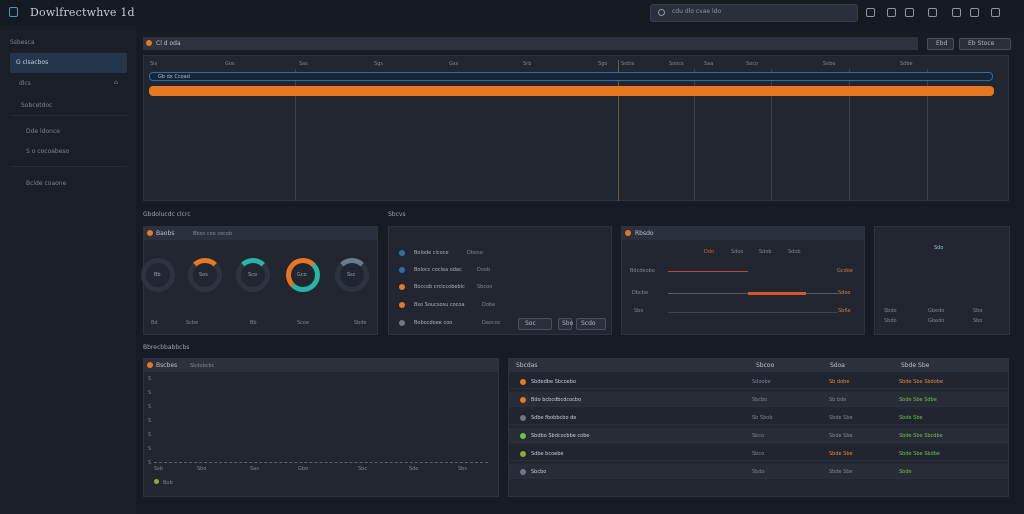 This screenshot has width=1024, height=514. What do you see at coordinates (489, 305) in the screenshot?
I see `status-item-value: Dobe` at bounding box center [489, 305].